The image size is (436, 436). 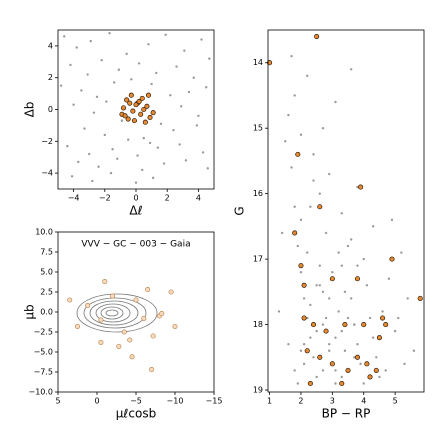 I want to click on y-tick-label: 5.0, so click(x=46, y=272).